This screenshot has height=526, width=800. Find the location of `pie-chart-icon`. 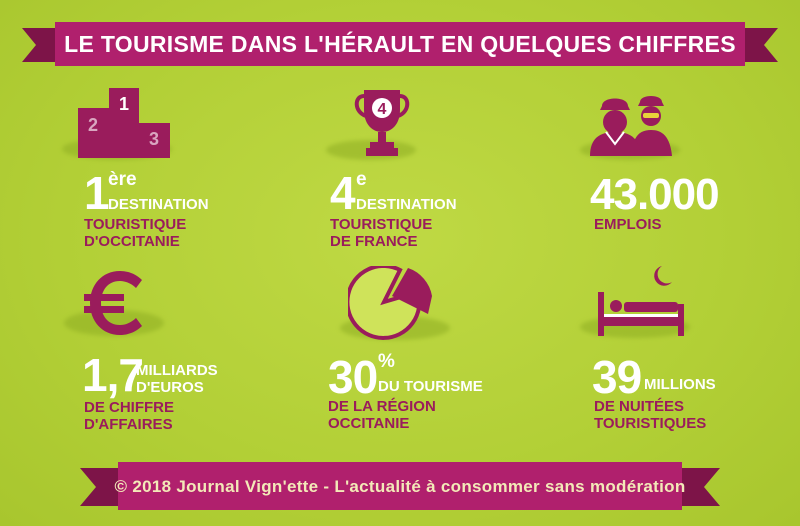

pie-chart-icon is located at coordinates (390, 303).